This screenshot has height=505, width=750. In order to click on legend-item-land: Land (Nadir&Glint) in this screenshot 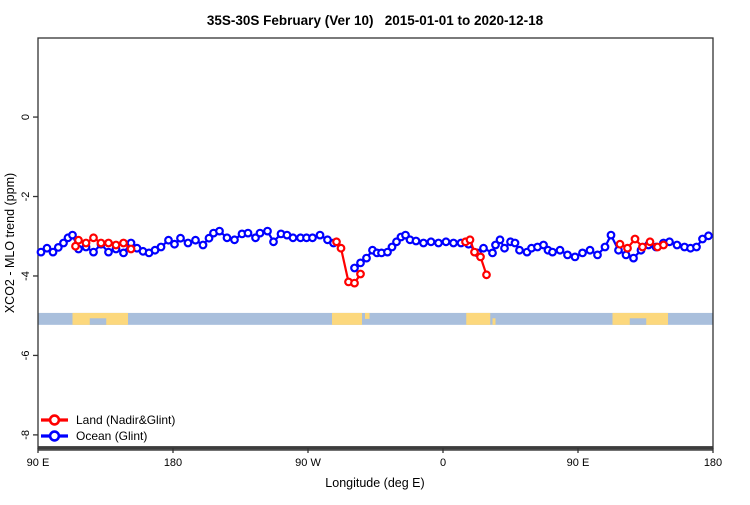, I will do `click(108, 420)`.